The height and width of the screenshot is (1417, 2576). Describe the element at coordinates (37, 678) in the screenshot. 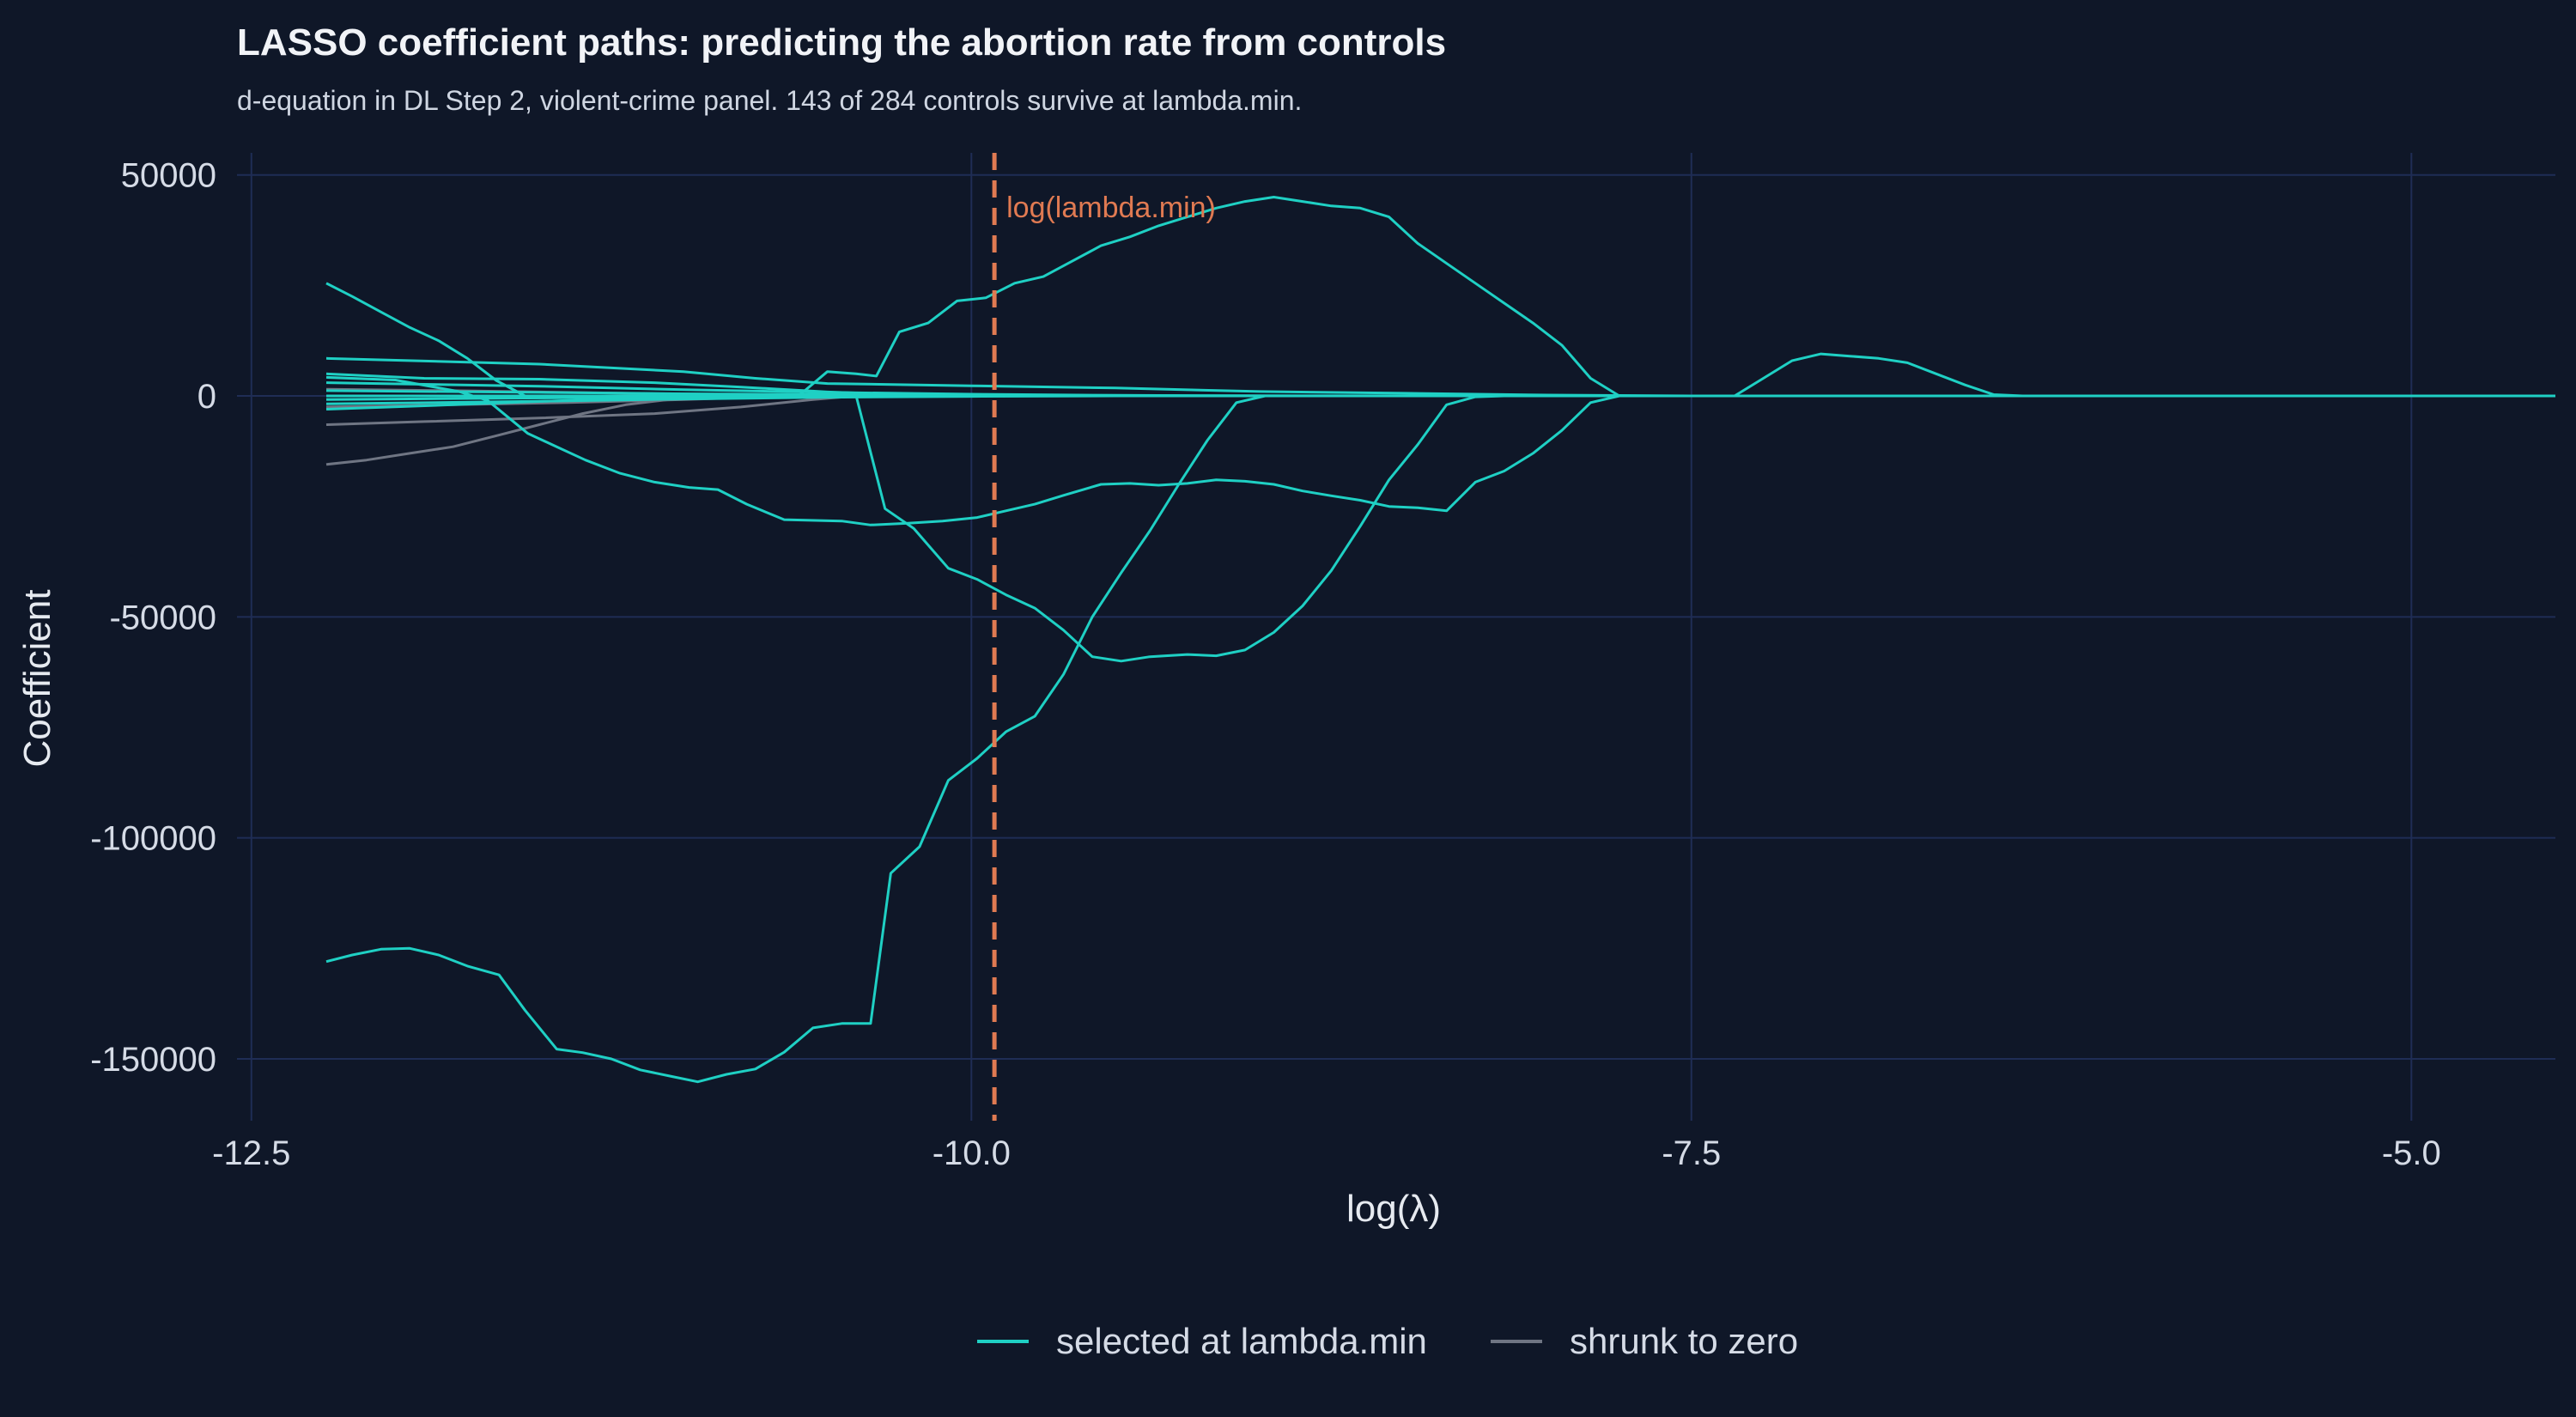

I see `y-axis-title: Coefficient` at that location.